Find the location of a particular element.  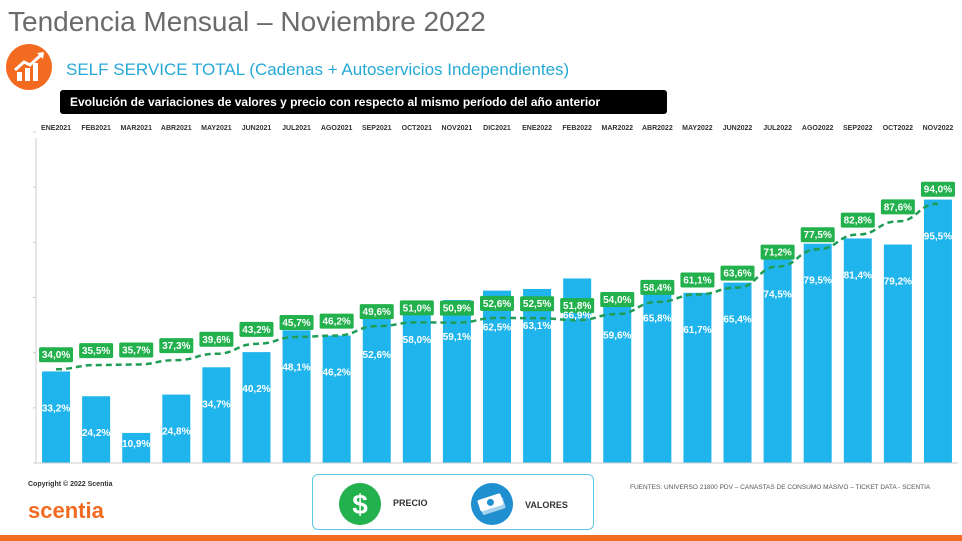

valores-data-label: 24,8% is located at coordinates (176, 432).